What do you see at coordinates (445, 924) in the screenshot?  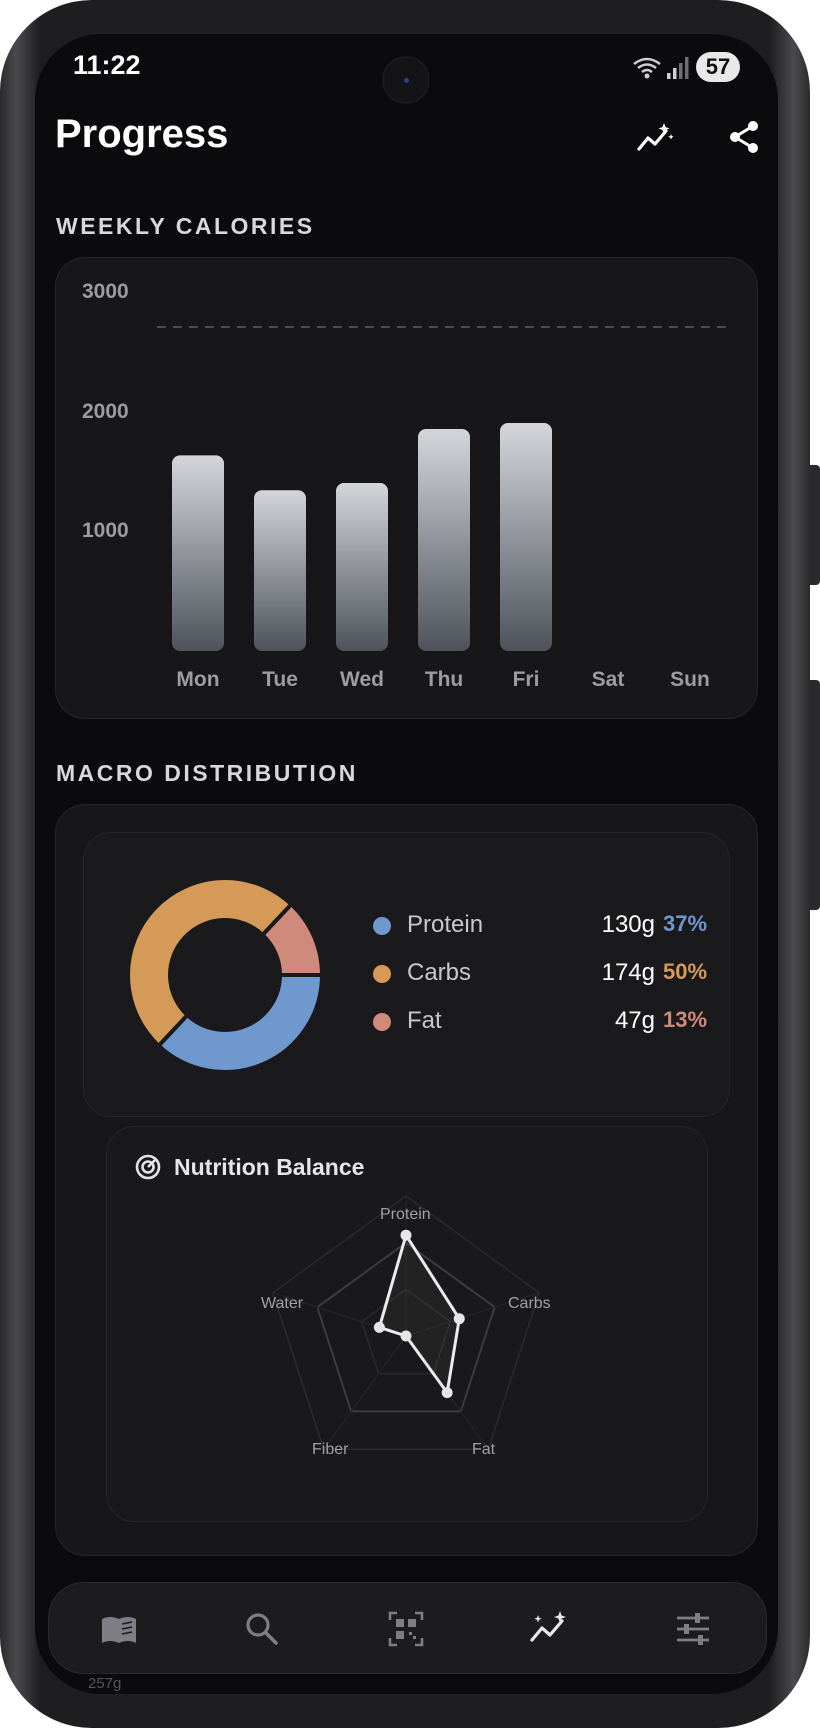 I see `macro-name: Protein` at bounding box center [445, 924].